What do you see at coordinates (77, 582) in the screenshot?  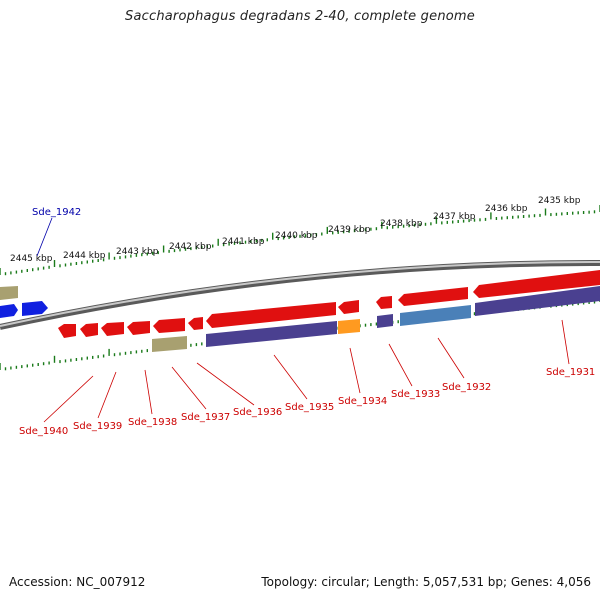 I see `accession-text: Accession: NC_007912` at bounding box center [77, 582].